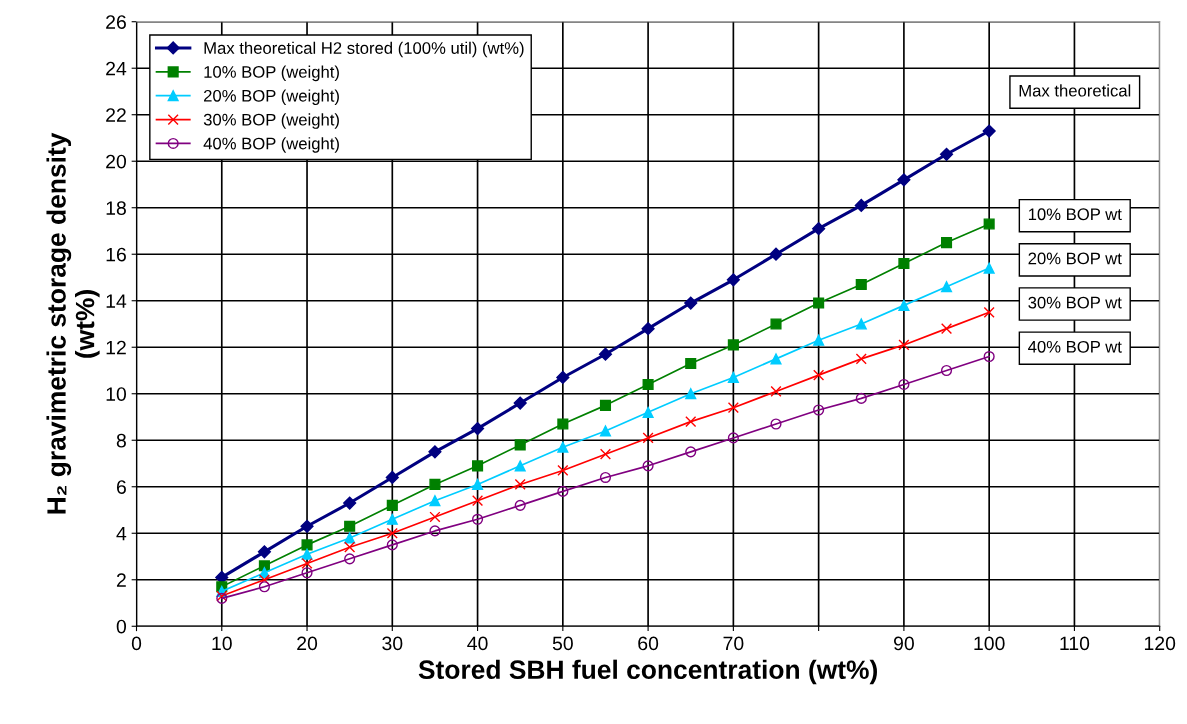  I want to click on y-axis-title: H₂ gravimetric storage density (wt%), so click(73, 323).